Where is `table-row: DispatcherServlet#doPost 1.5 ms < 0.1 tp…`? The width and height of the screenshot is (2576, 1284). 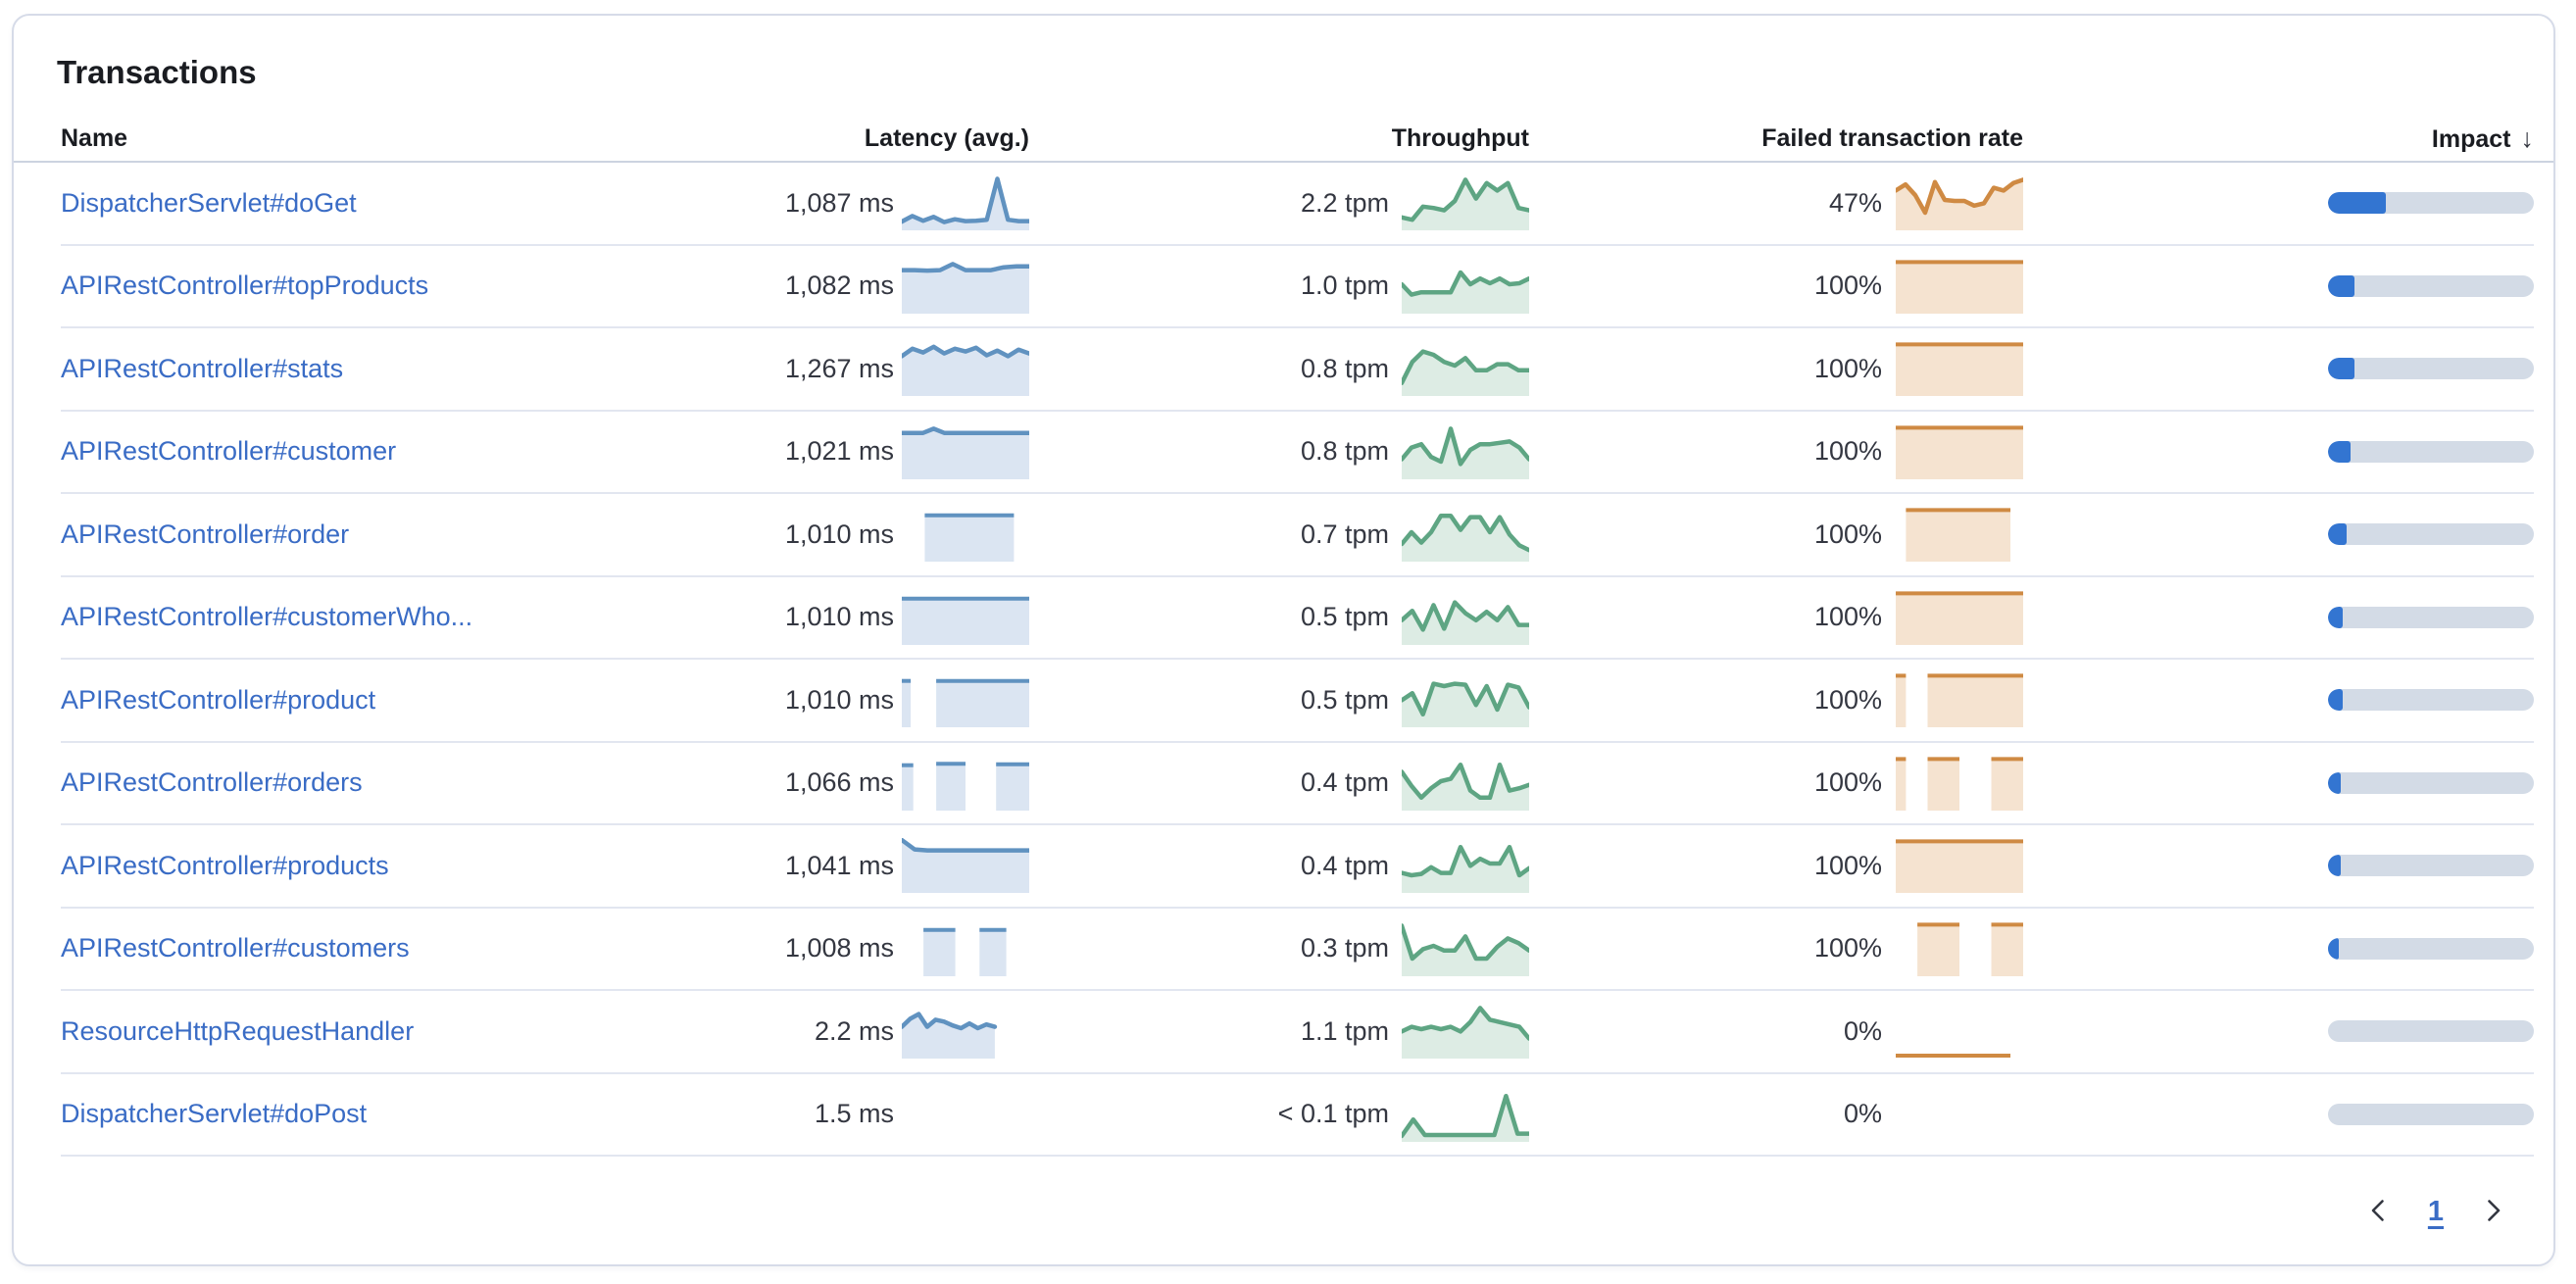 table-row: DispatcherServlet#doPost 1.5 ms < 0.1 tp… is located at coordinates (1297, 1115).